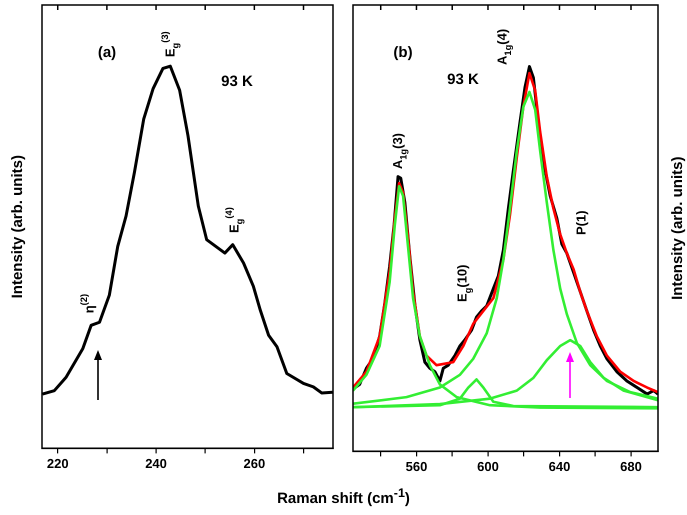  I want to click on annotation: η(2), so click(87, 304).